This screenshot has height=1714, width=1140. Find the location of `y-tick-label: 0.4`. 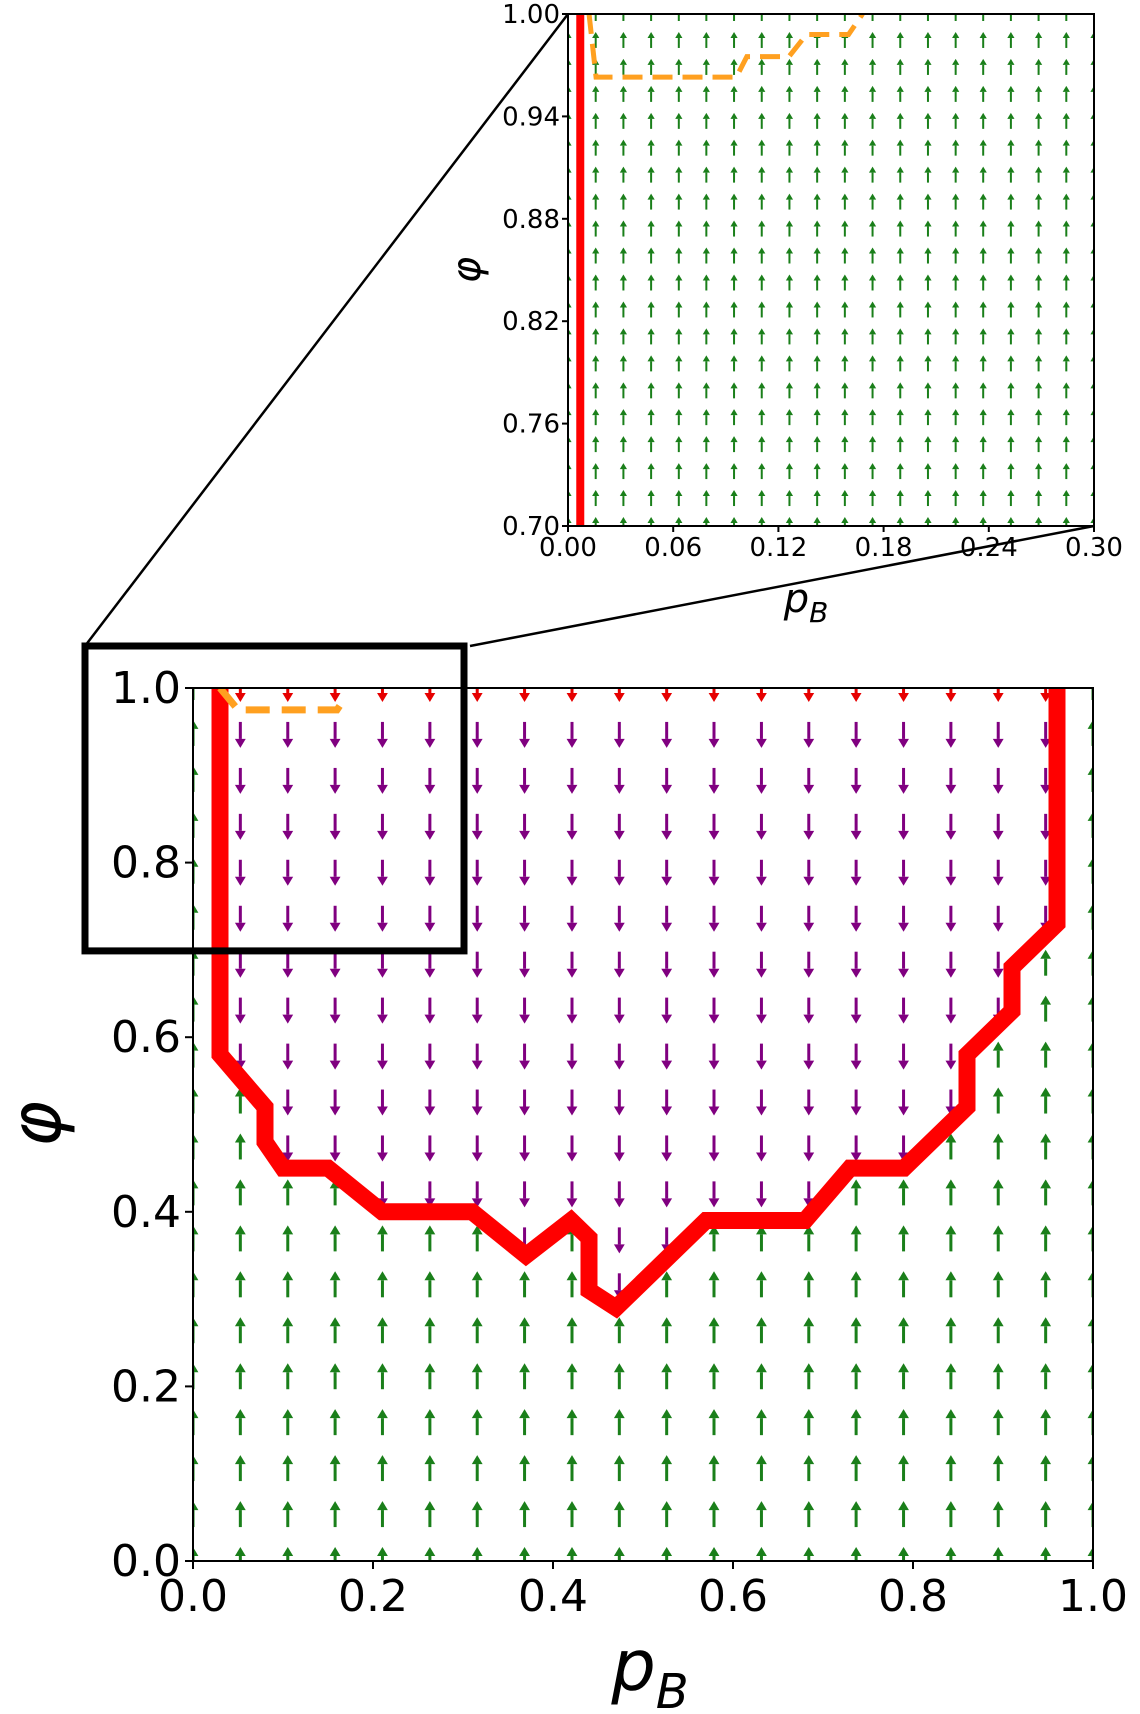

y-tick-label: 0.4 is located at coordinates (146, 1212).